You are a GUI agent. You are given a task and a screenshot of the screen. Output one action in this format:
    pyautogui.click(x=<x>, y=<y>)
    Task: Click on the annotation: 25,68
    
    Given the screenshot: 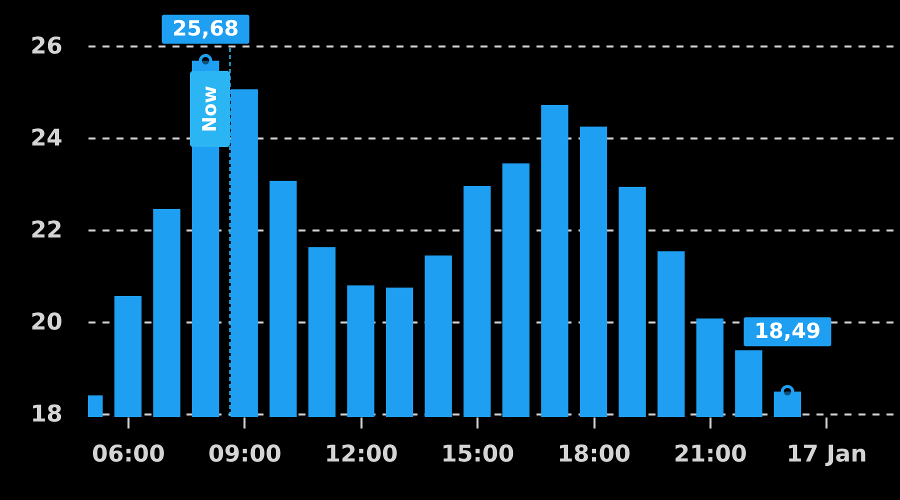 What is the action you would take?
    pyautogui.click(x=205, y=28)
    